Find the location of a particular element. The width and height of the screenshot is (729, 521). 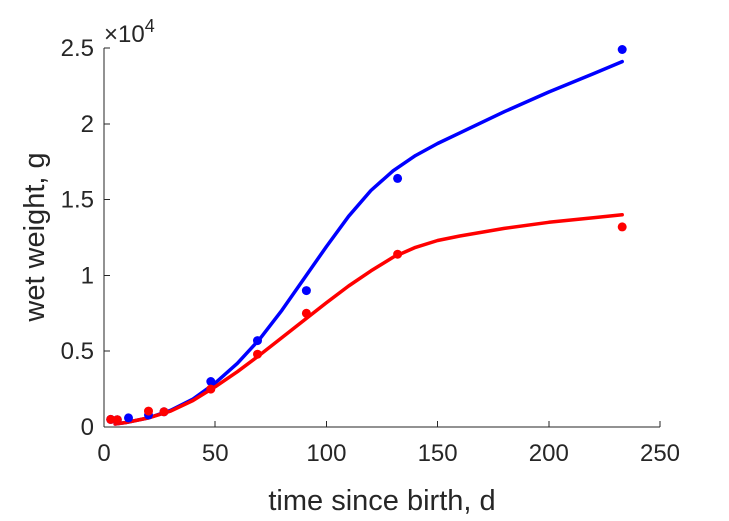

x-axis-label: time since birth, d is located at coordinates (381, 501).